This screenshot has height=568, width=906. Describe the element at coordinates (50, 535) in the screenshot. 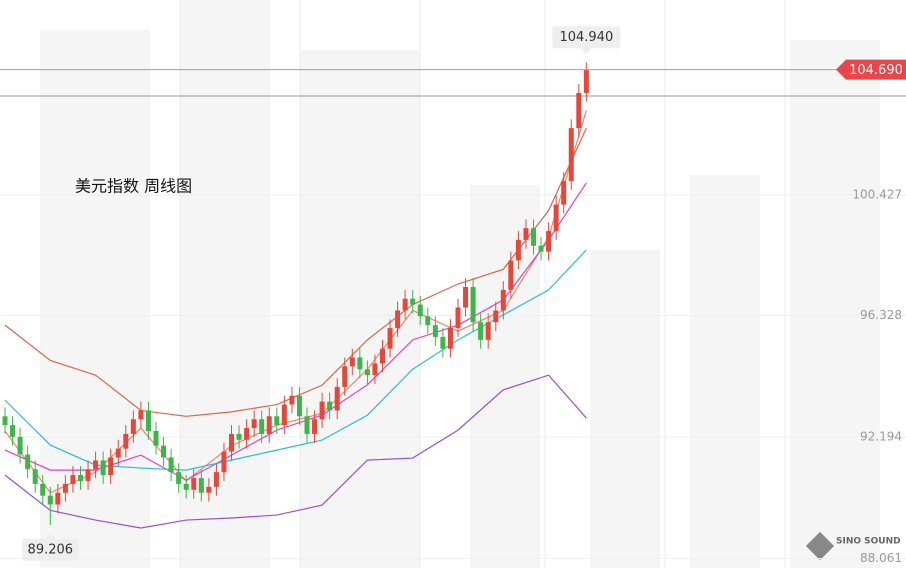

I see `low-label-pointer` at that location.